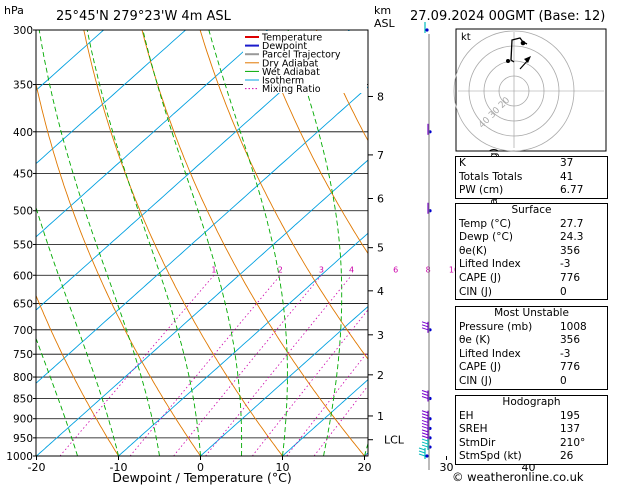 The height and width of the screenshot is (486, 629). I want to click on row-label: Pressure (mb), so click(496, 326).